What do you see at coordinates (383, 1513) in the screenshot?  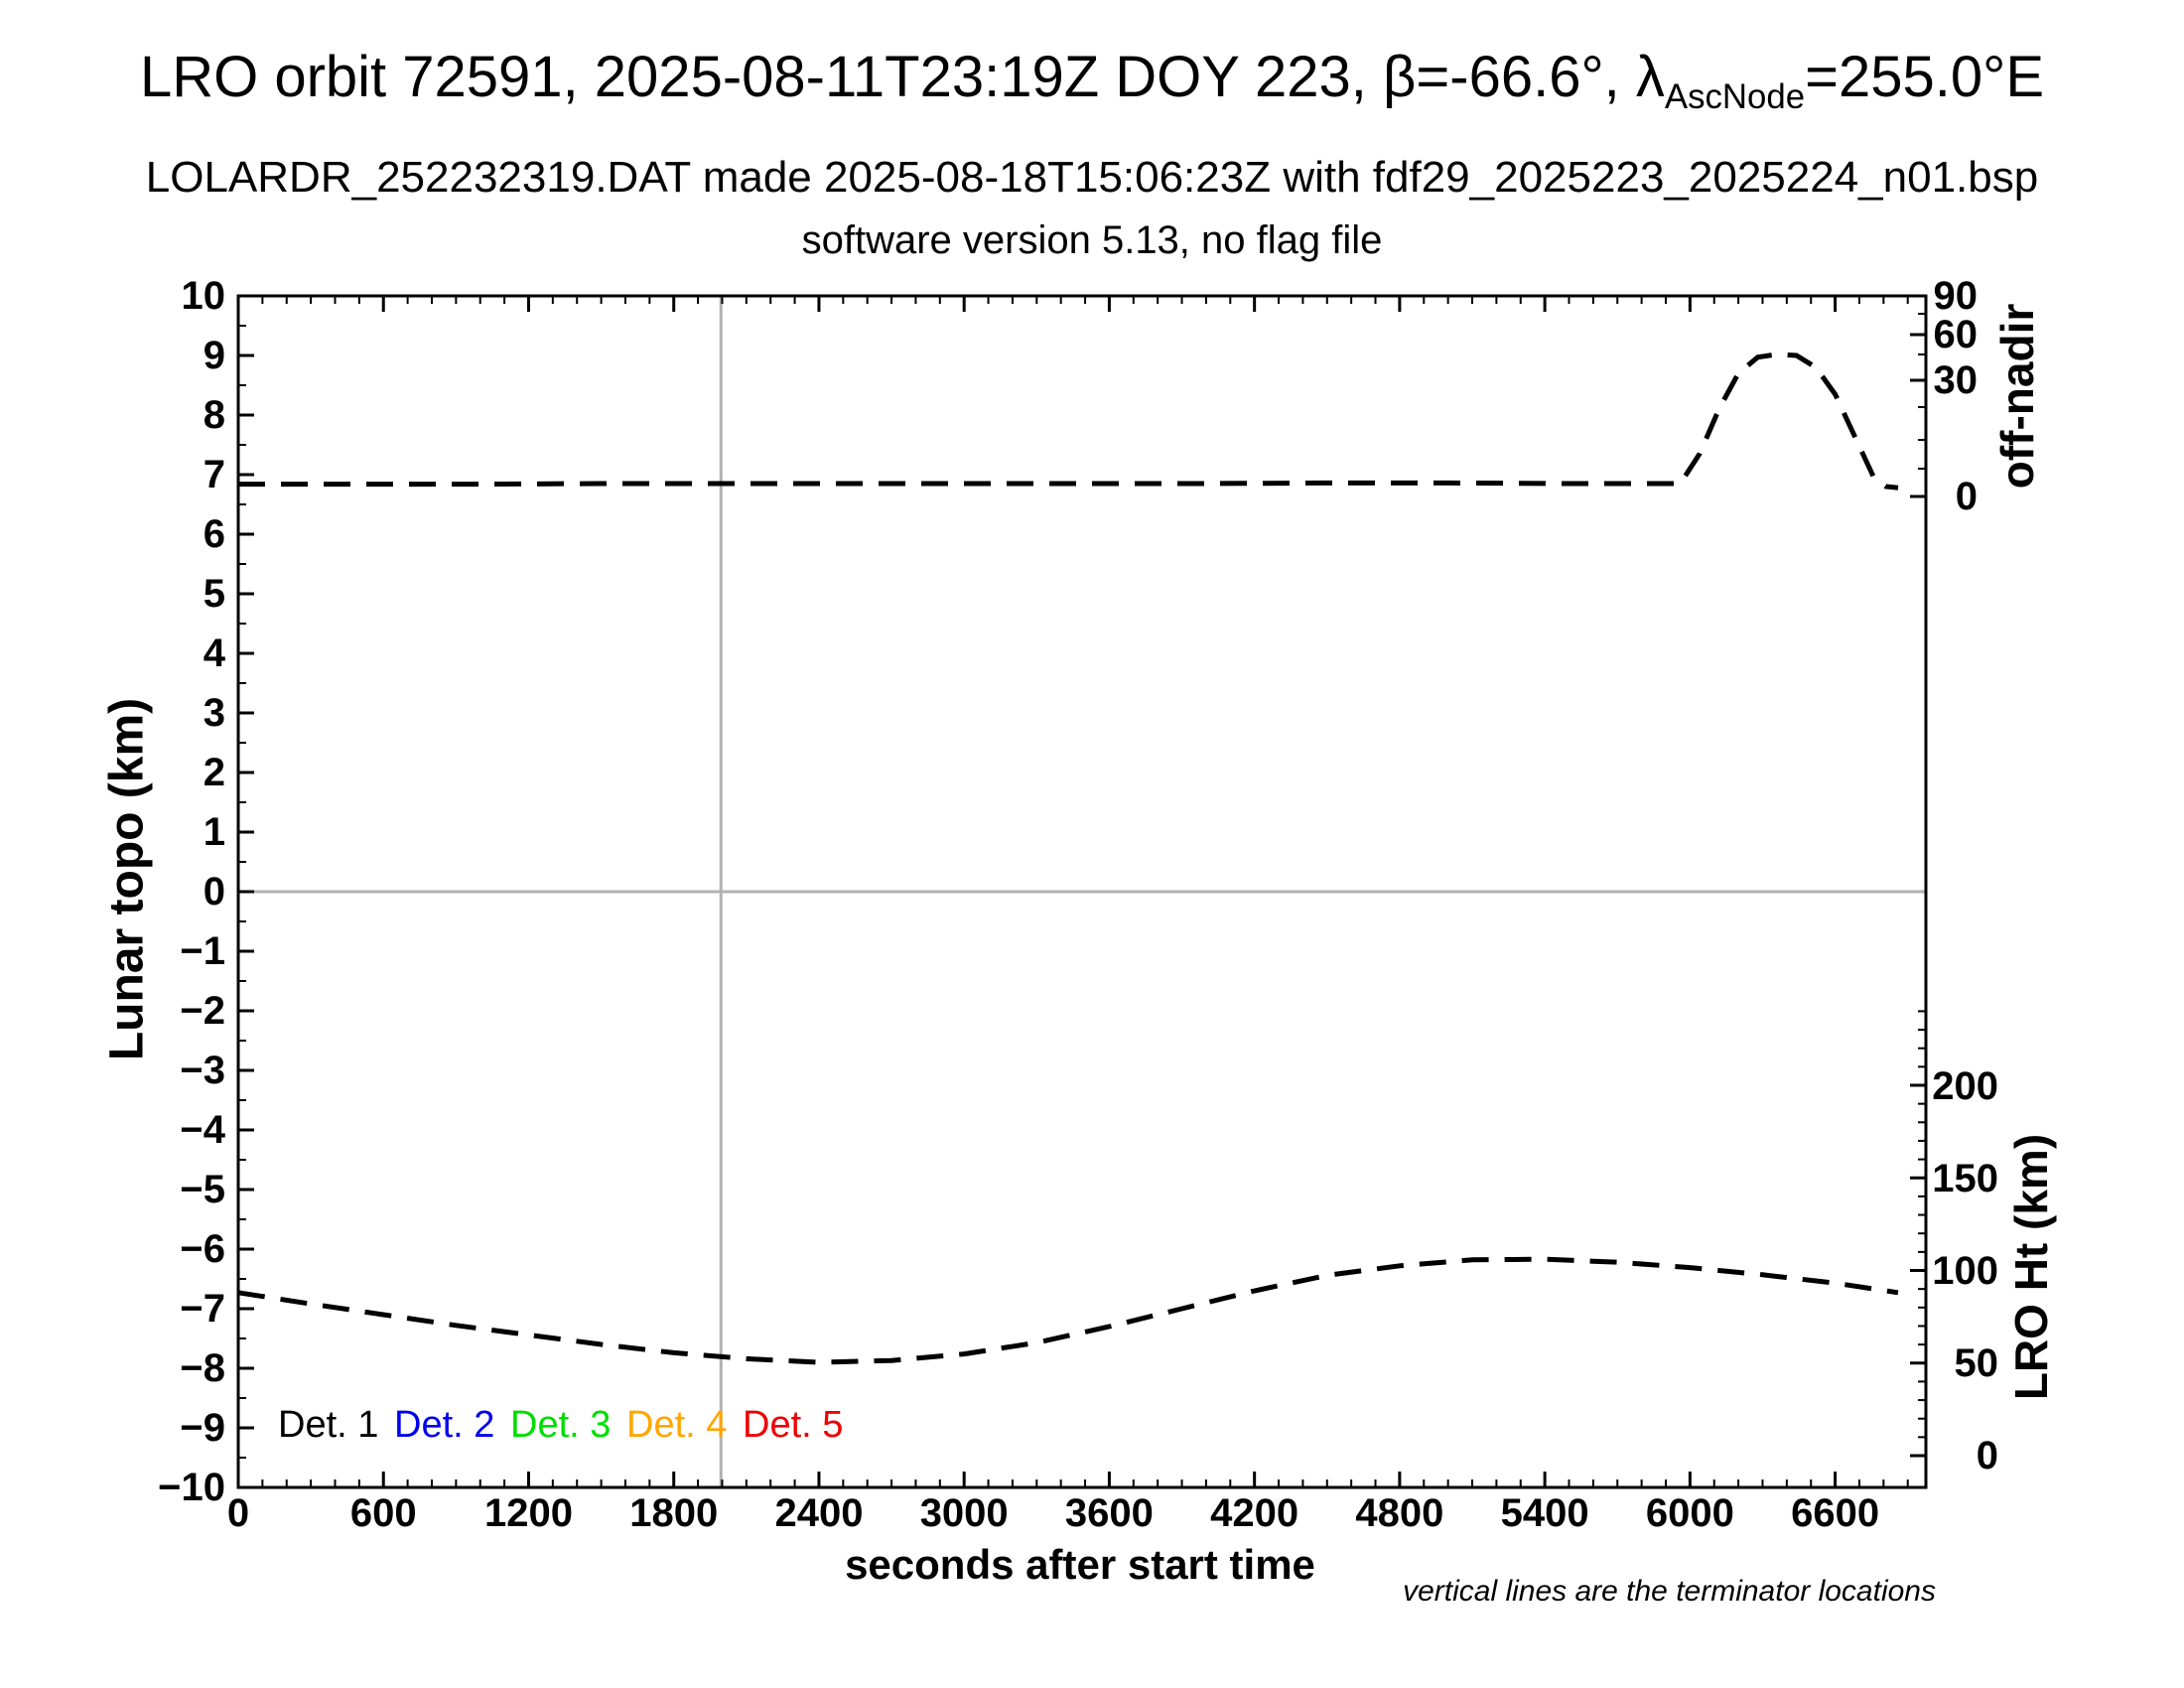 I see `x-tick-label: 600` at bounding box center [383, 1513].